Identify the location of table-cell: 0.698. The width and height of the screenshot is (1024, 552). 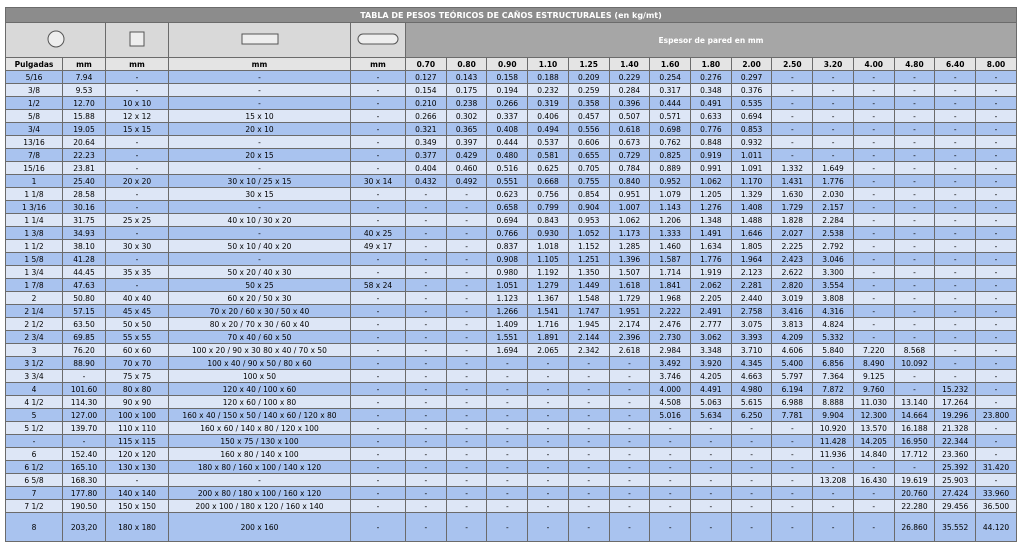
(670, 129).